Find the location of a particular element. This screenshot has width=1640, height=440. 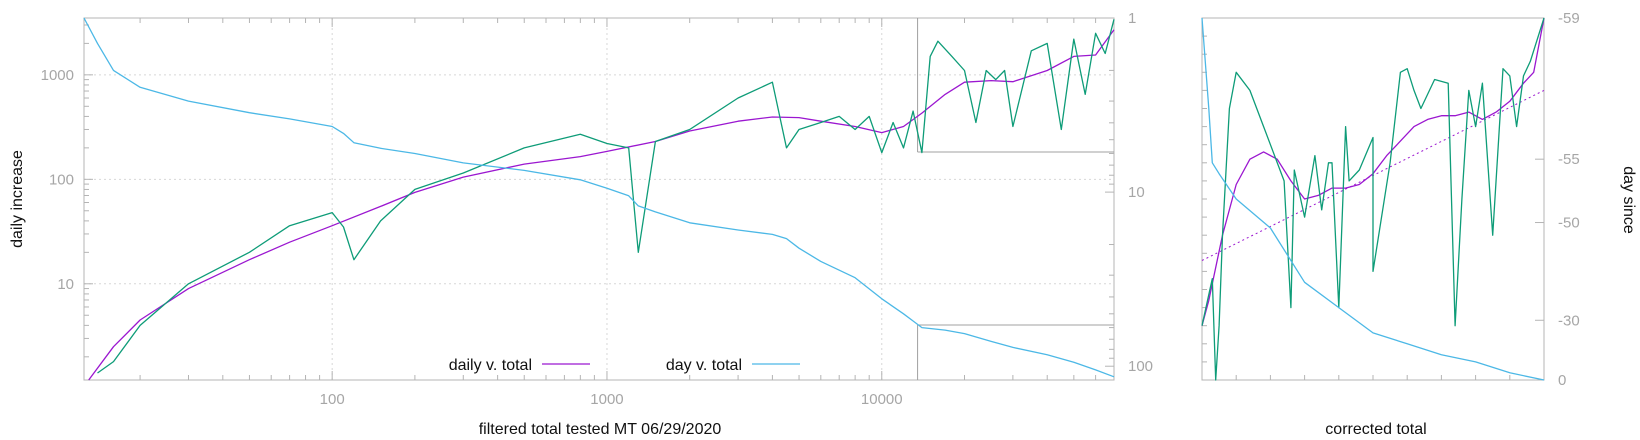

main-x-axis-label: filtered total tested MT 06/29/2020 is located at coordinates (600, 429).